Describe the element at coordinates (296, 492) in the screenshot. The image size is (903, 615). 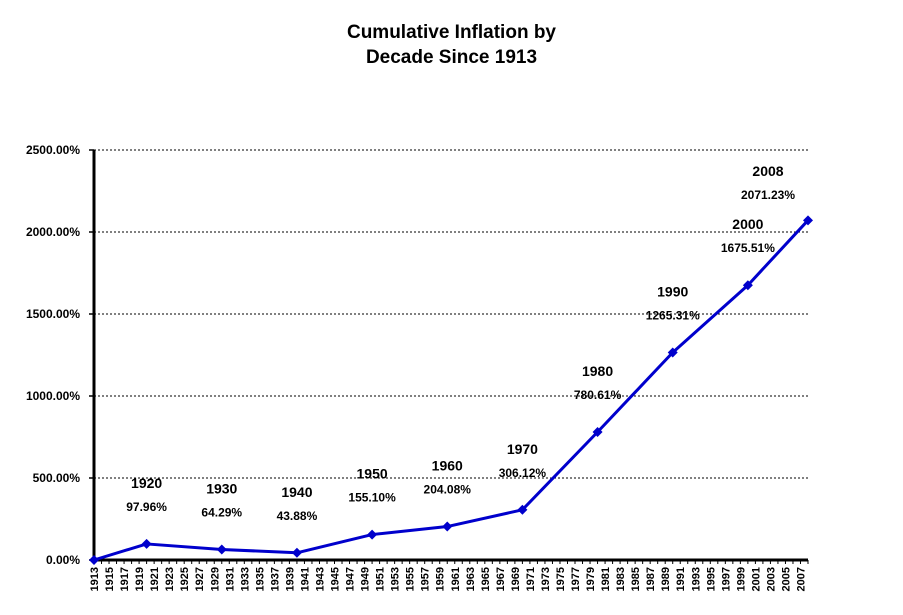
I see `data-label-year: 1940` at that location.